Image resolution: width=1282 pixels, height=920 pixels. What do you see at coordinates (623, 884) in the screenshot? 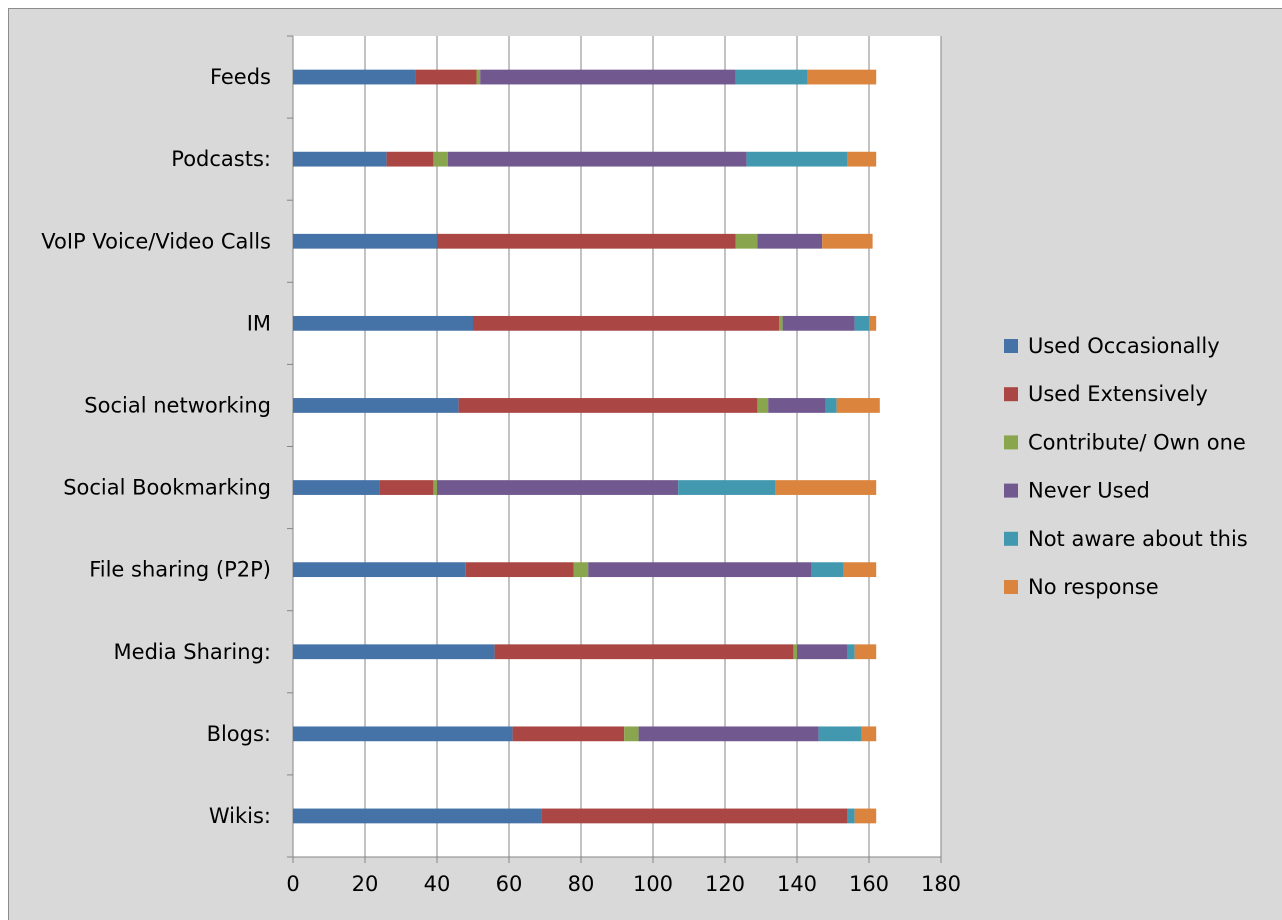
I see `x-tick-labels: 0 20 40 60 80 100 120 140 160 180` at bounding box center [623, 884].